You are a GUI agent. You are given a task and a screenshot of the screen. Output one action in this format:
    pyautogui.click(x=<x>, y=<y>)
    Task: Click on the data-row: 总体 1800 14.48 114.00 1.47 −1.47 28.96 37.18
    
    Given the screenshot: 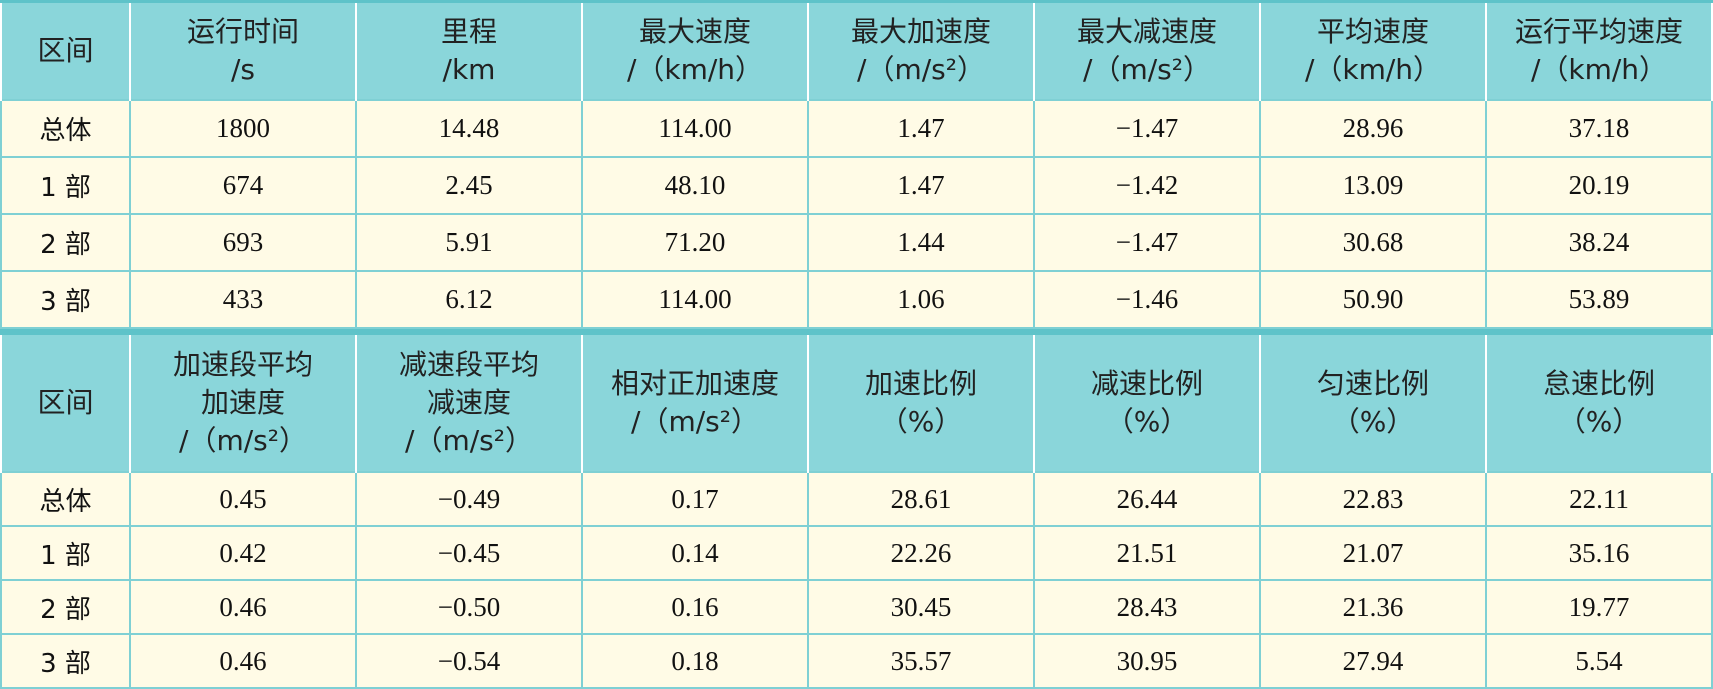 What is the action you would take?
    pyautogui.click(x=856, y=128)
    